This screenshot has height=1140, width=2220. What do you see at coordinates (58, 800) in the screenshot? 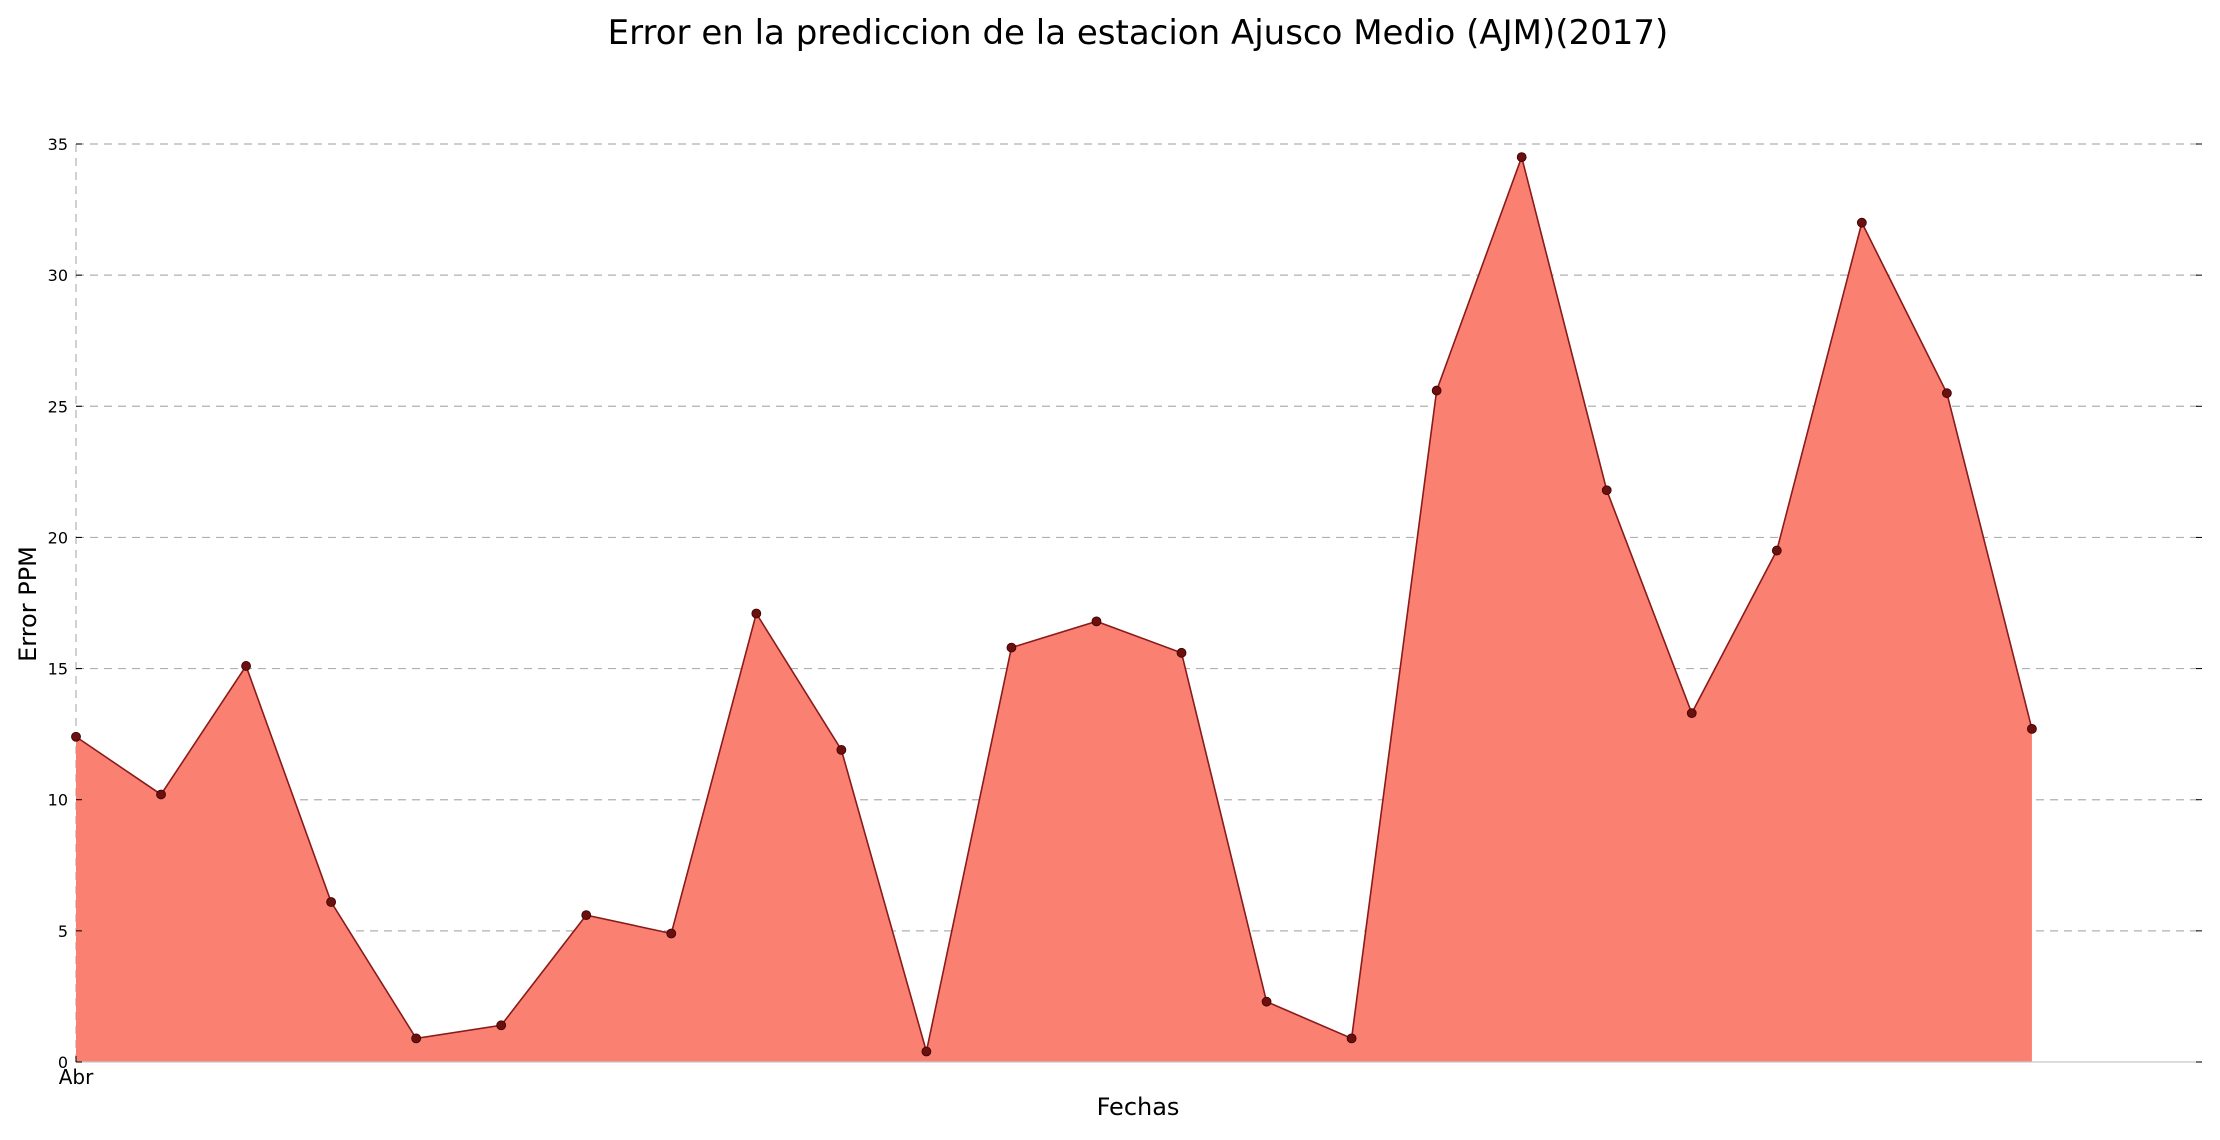
I see `y-tick-label: 10` at bounding box center [58, 800].